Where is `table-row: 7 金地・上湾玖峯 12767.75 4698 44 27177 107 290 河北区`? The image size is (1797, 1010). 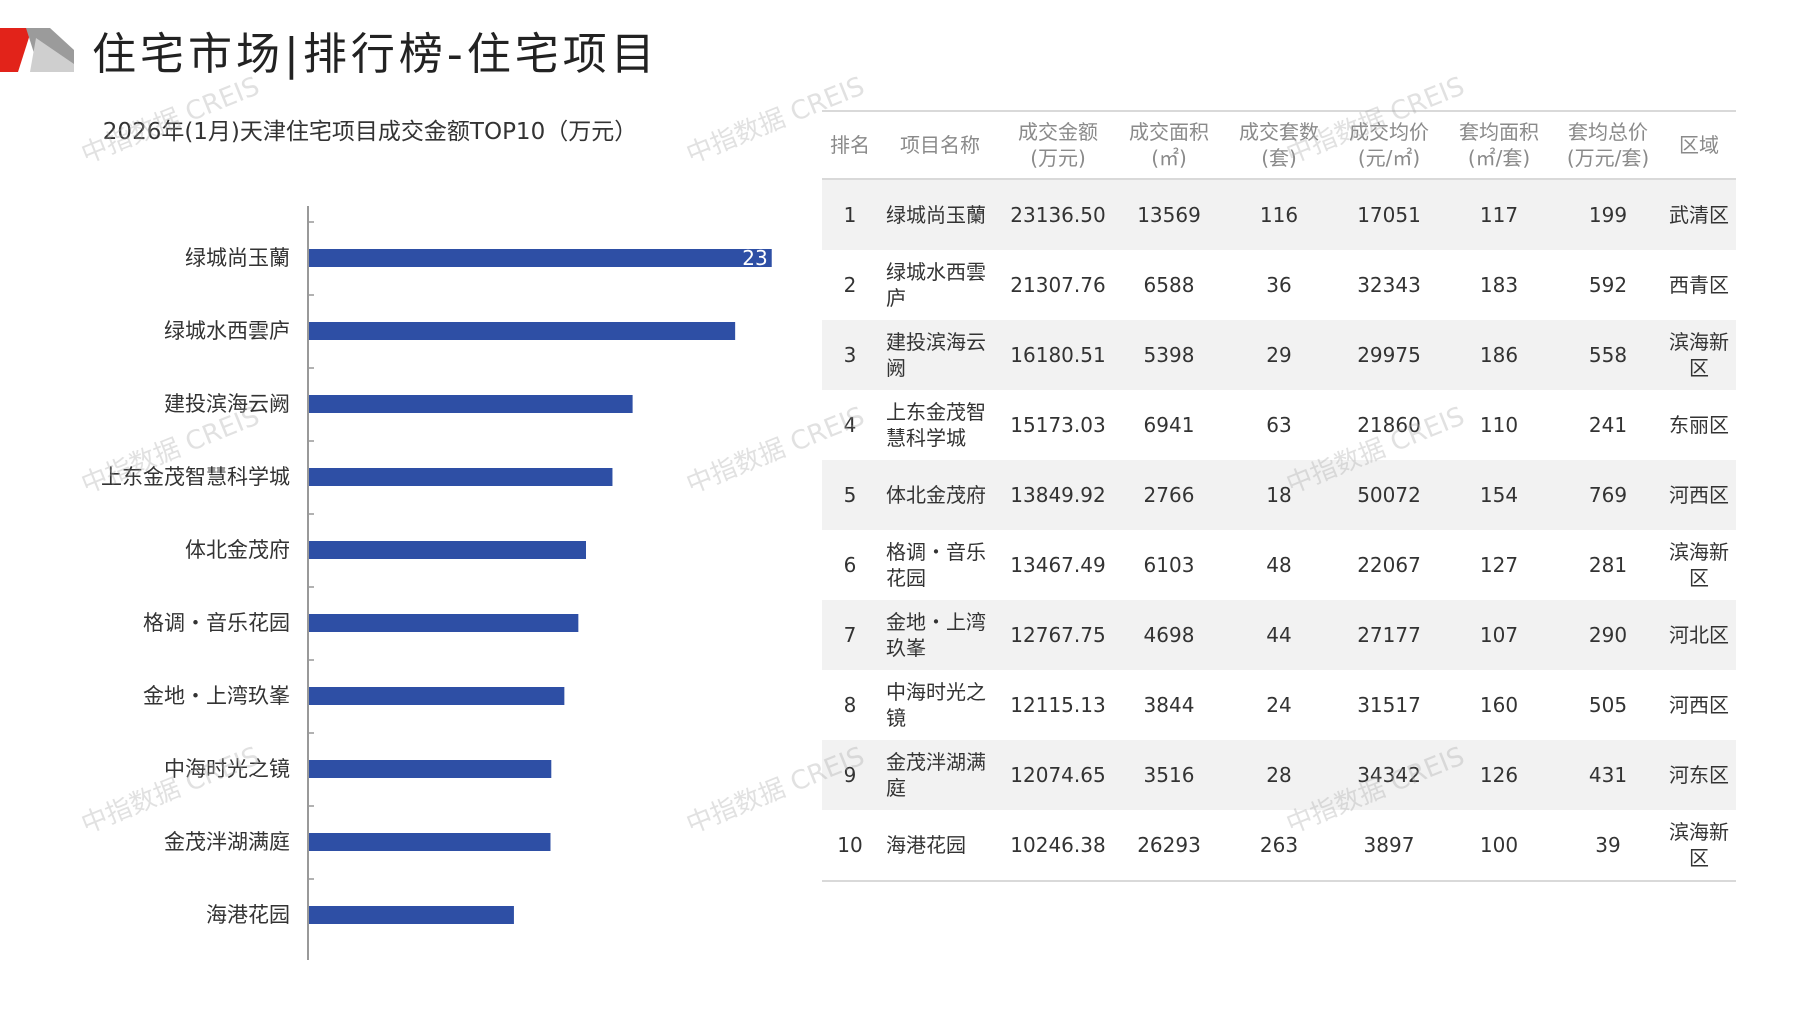
table-row: 7 金地・上湾玖峯 12767.75 4698 44 27177 107 290 河北区 is located at coordinates (1279, 635).